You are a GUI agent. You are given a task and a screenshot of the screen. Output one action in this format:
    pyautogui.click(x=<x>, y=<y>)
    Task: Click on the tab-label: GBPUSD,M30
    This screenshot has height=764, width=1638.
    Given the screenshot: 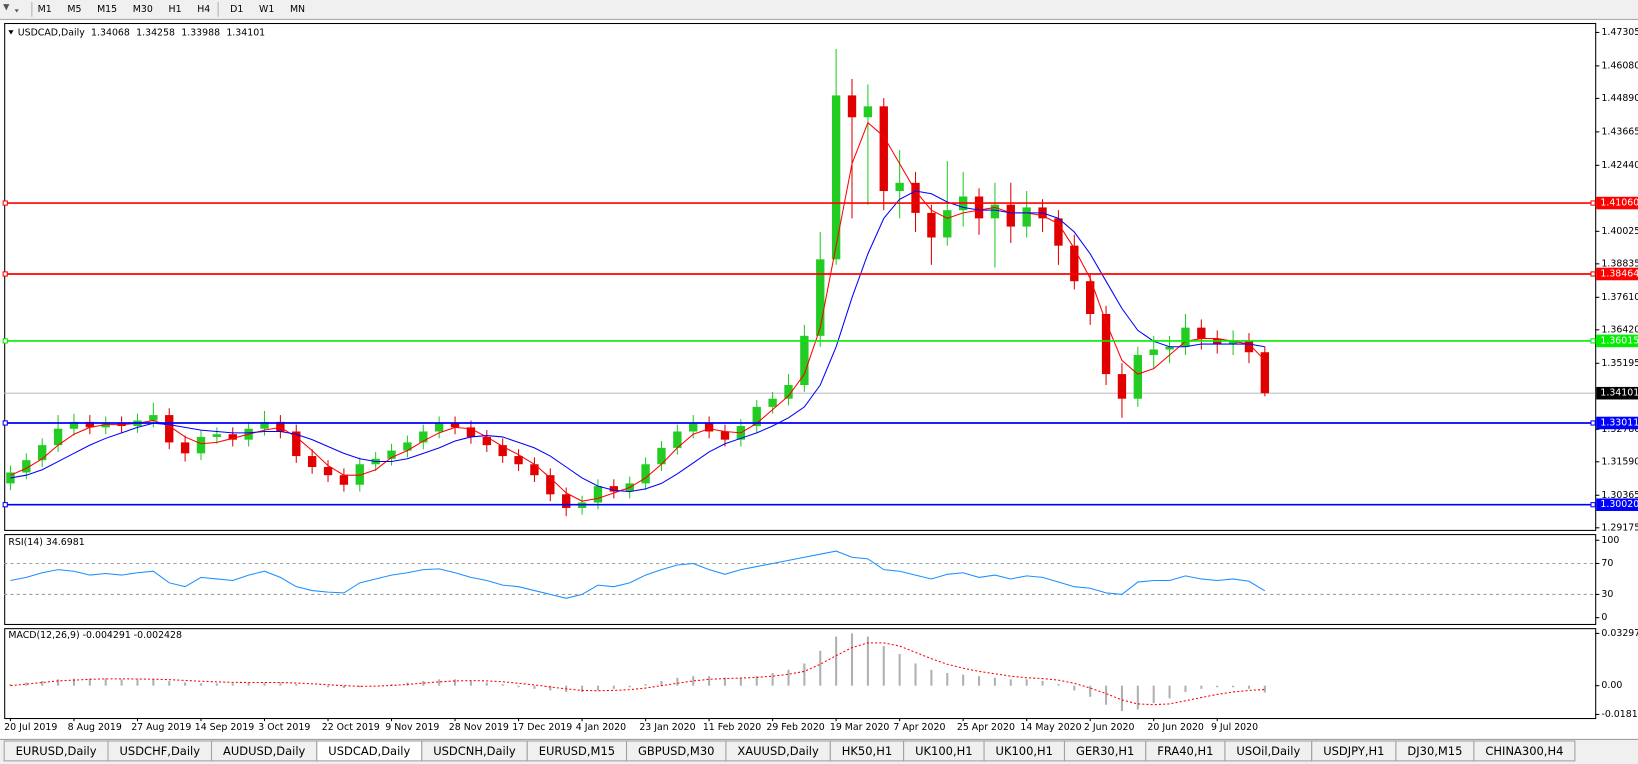 What is the action you would take?
    pyautogui.click(x=676, y=751)
    